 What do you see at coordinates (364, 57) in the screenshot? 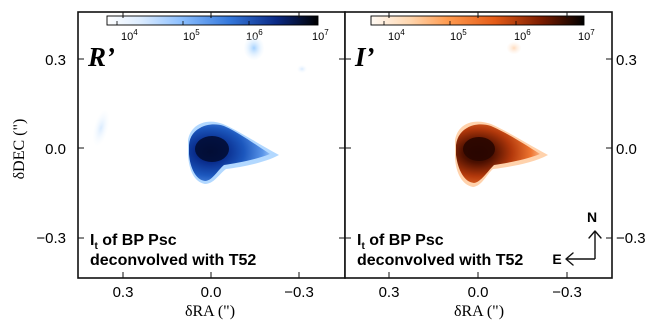
I see `right-panel-label: I’` at bounding box center [364, 57].